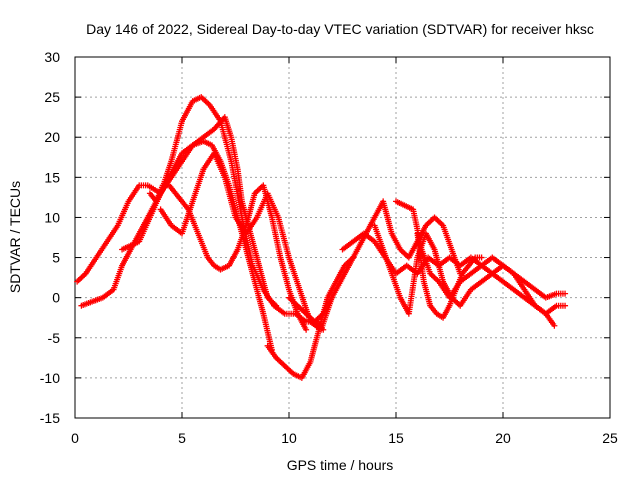 This screenshot has height=480, width=640. I want to click on y-tick-label: 15, so click(52, 177).